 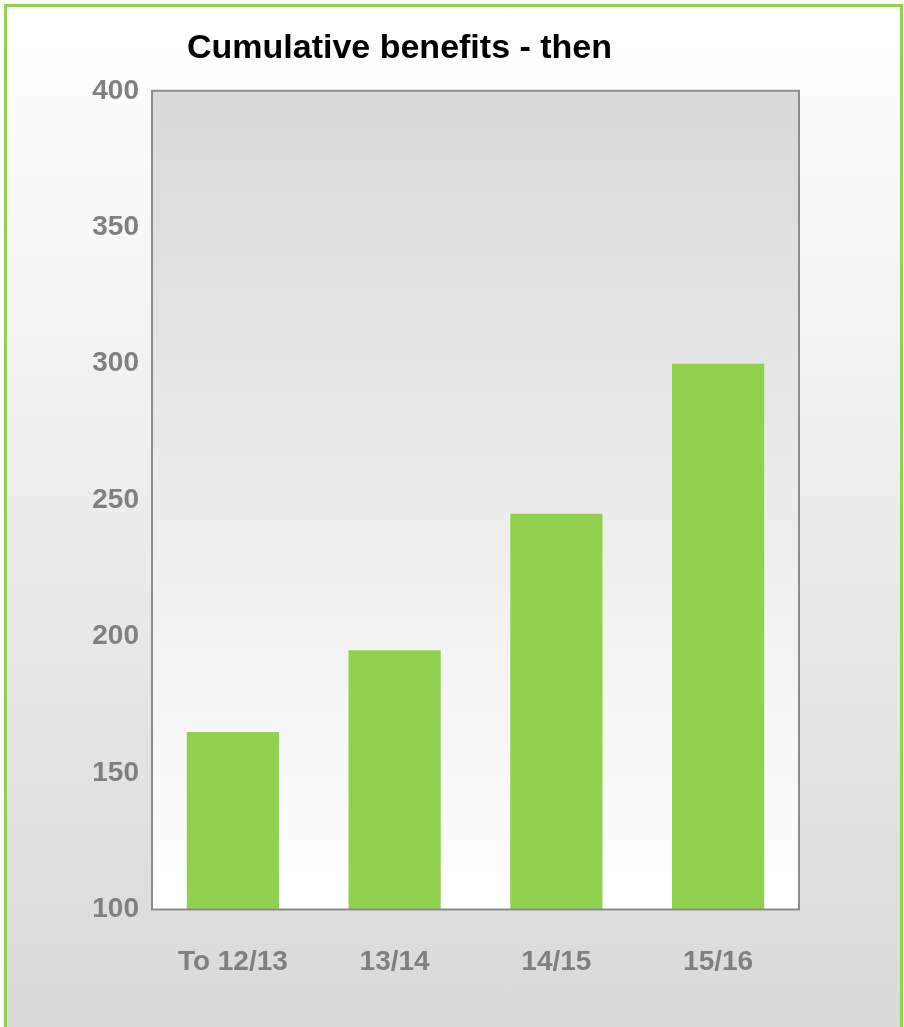 What do you see at coordinates (115, 498) in the screenshot?
I see `y-tick-label: 250` at bounding box center [115, 498].